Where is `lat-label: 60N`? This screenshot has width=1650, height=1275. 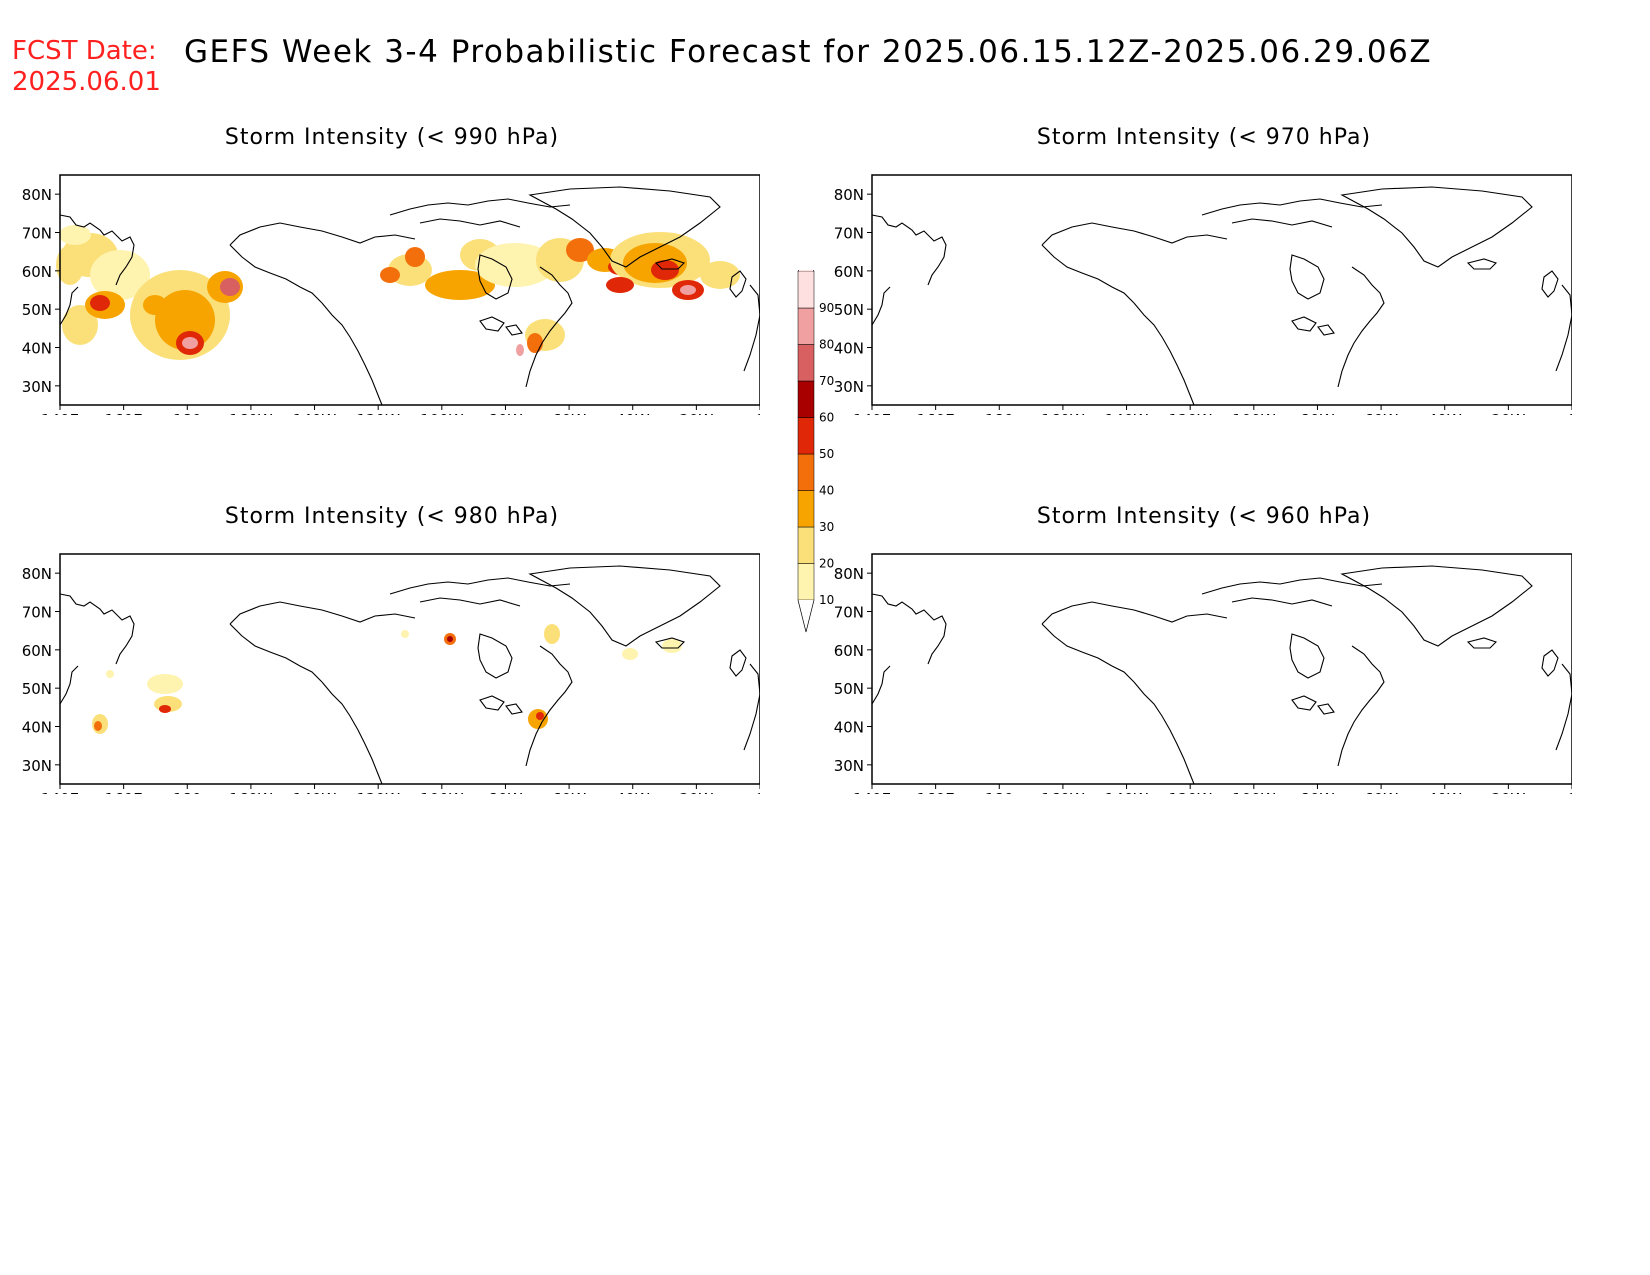 lat-label: 60N is located at coordinates (37, 272).